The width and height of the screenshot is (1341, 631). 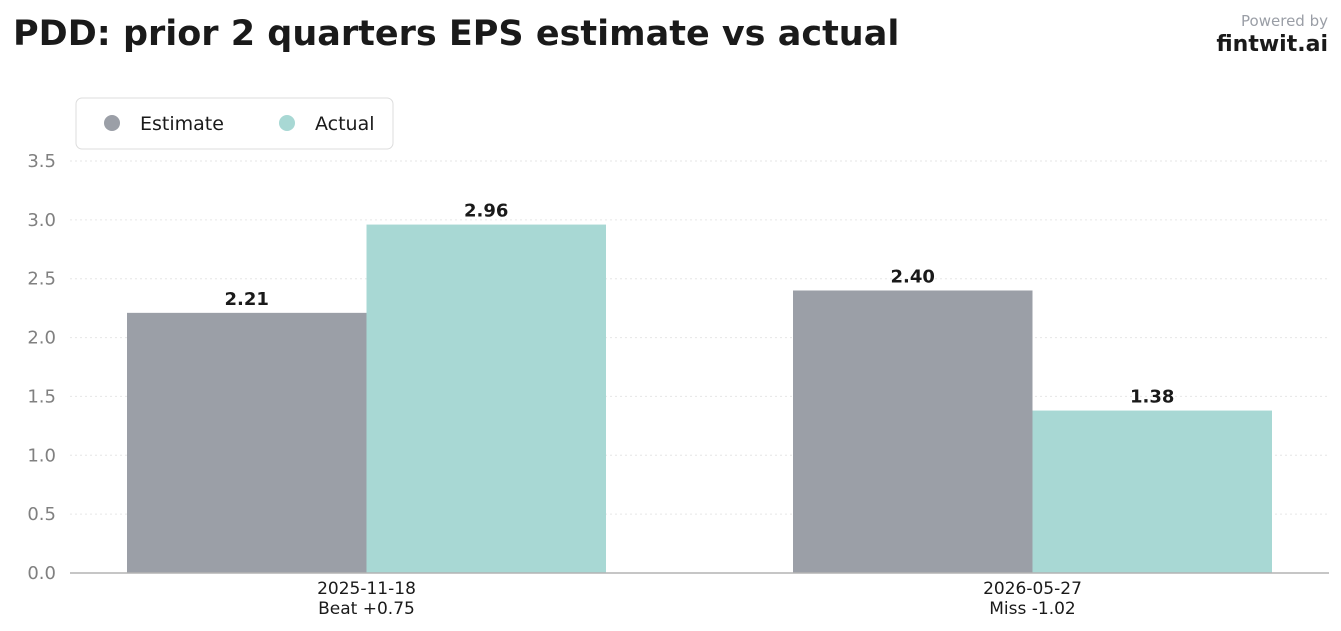 I want to click on legend-marker-actual, so click(x=287, y=123).